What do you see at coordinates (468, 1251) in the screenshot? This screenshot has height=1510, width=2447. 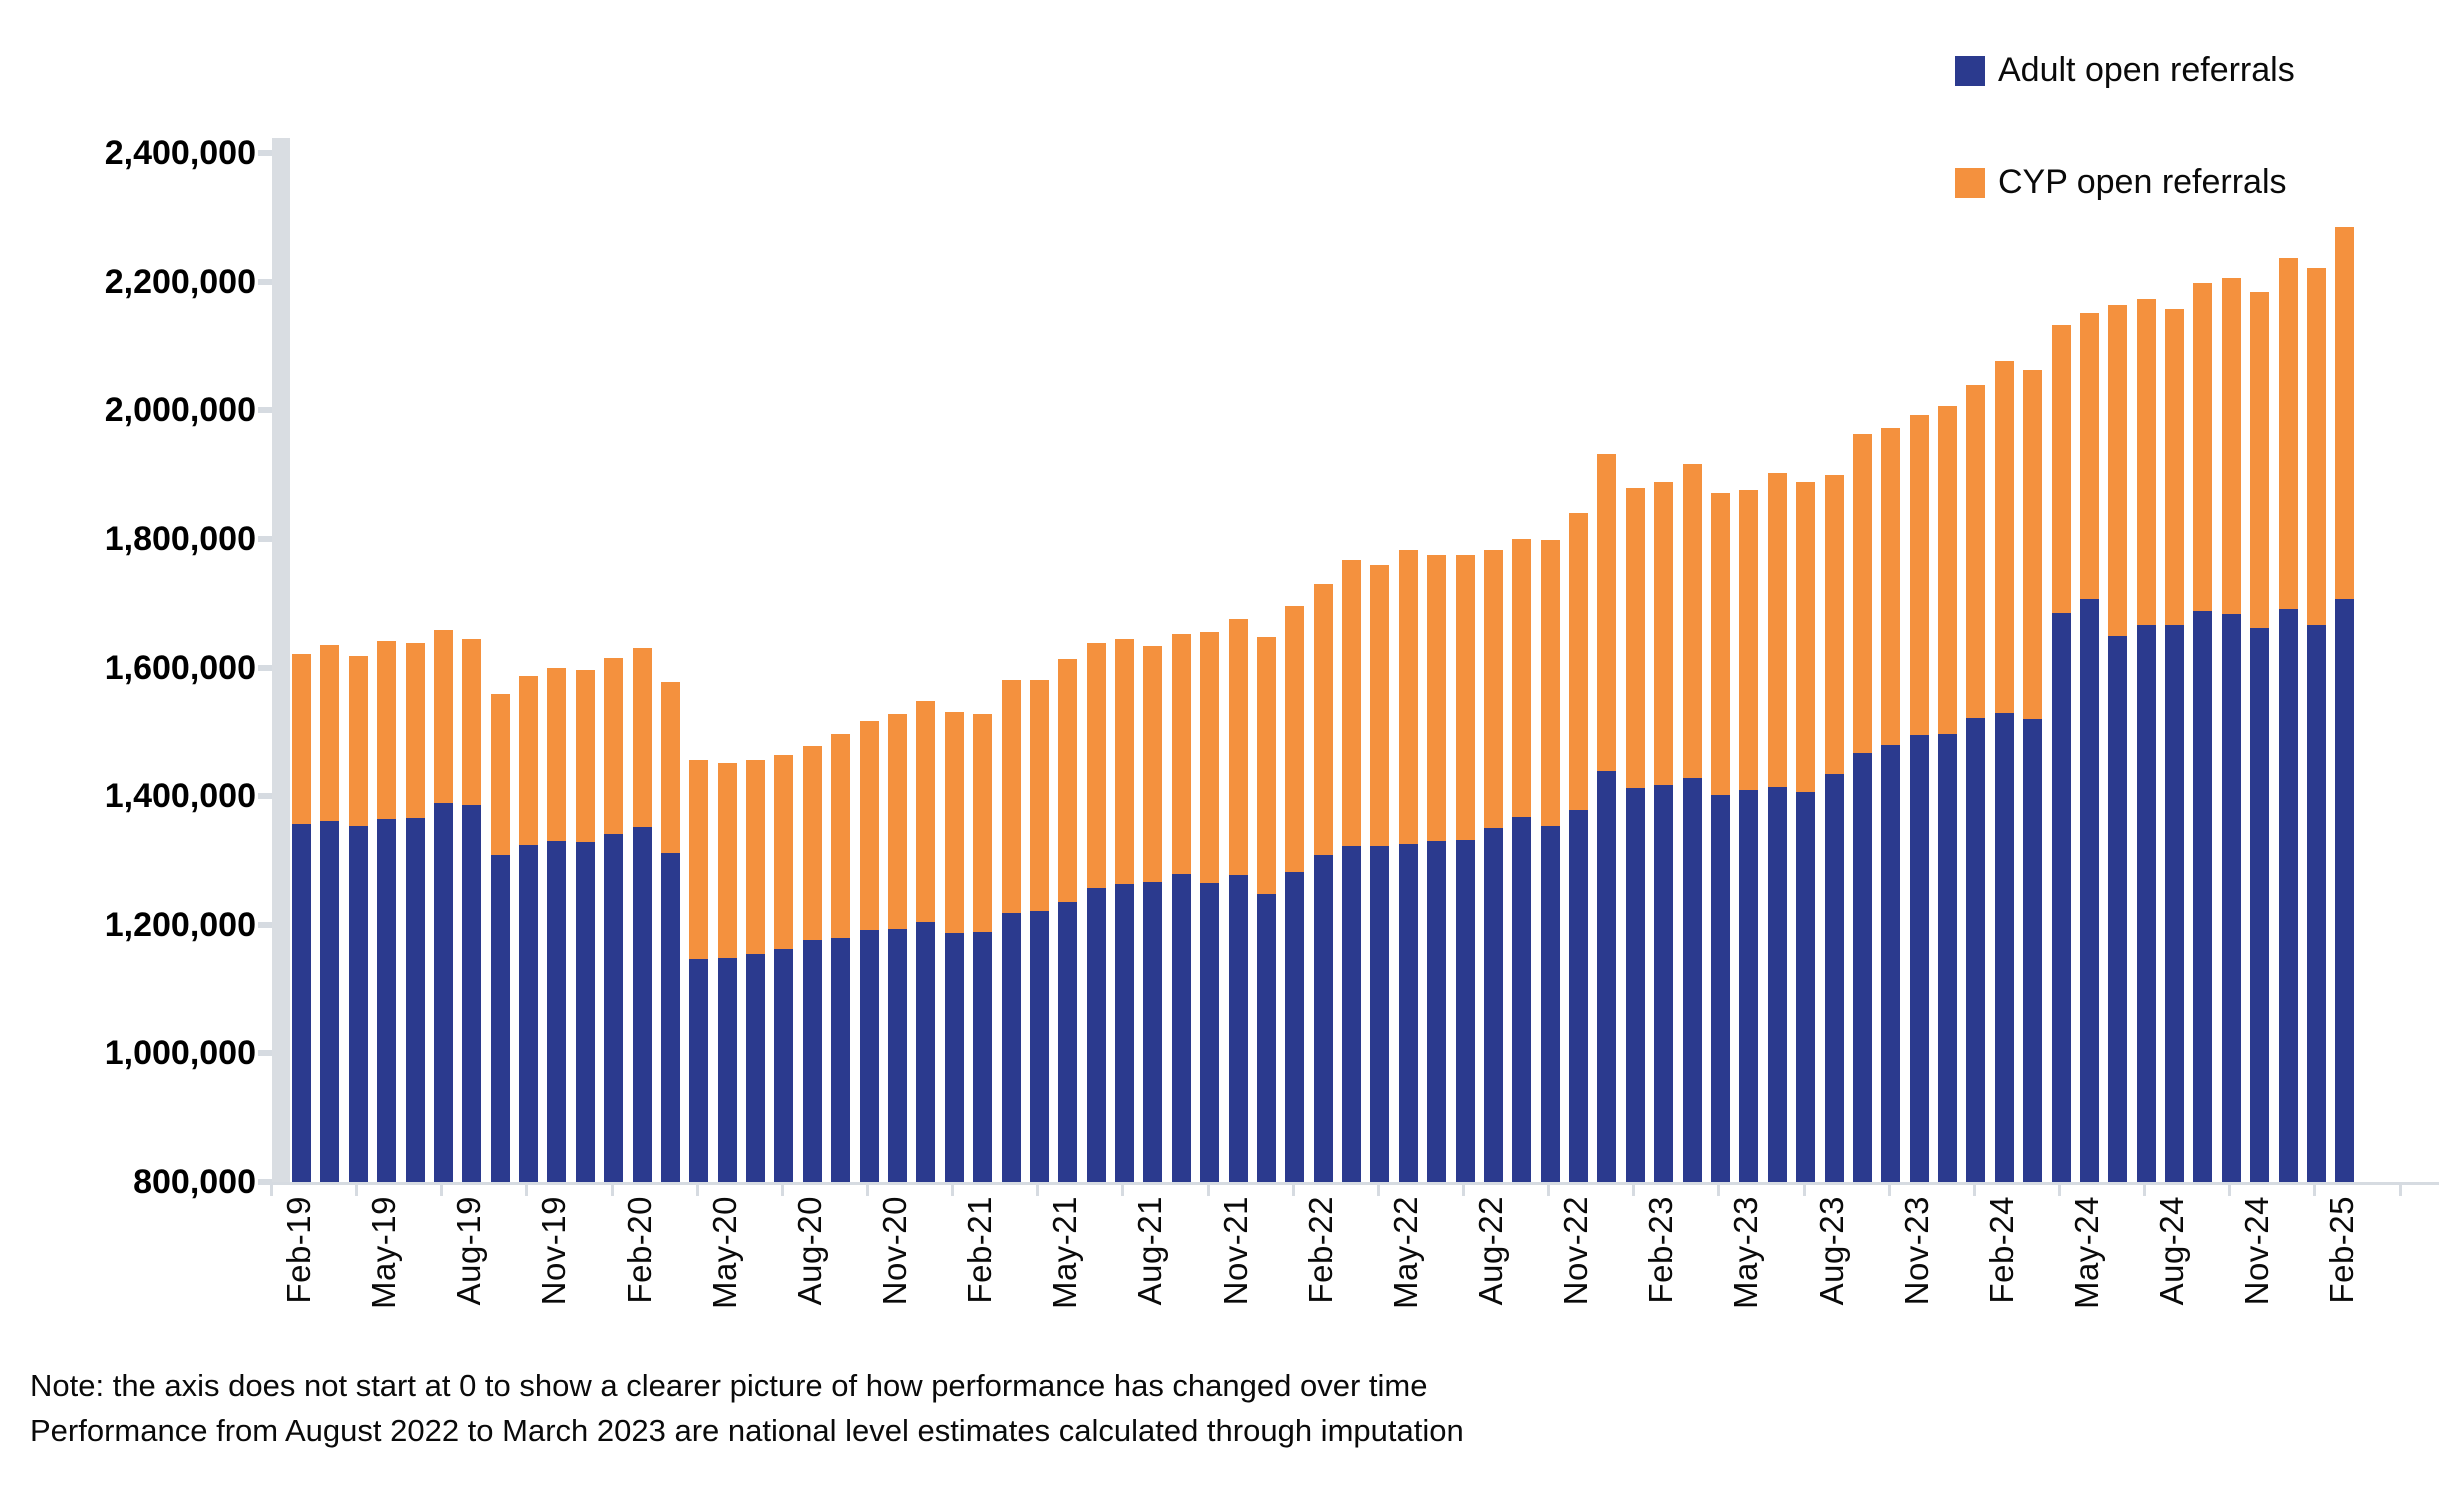 I see `x-axis-label: Aug-19` at bounding box center [468, 1251].